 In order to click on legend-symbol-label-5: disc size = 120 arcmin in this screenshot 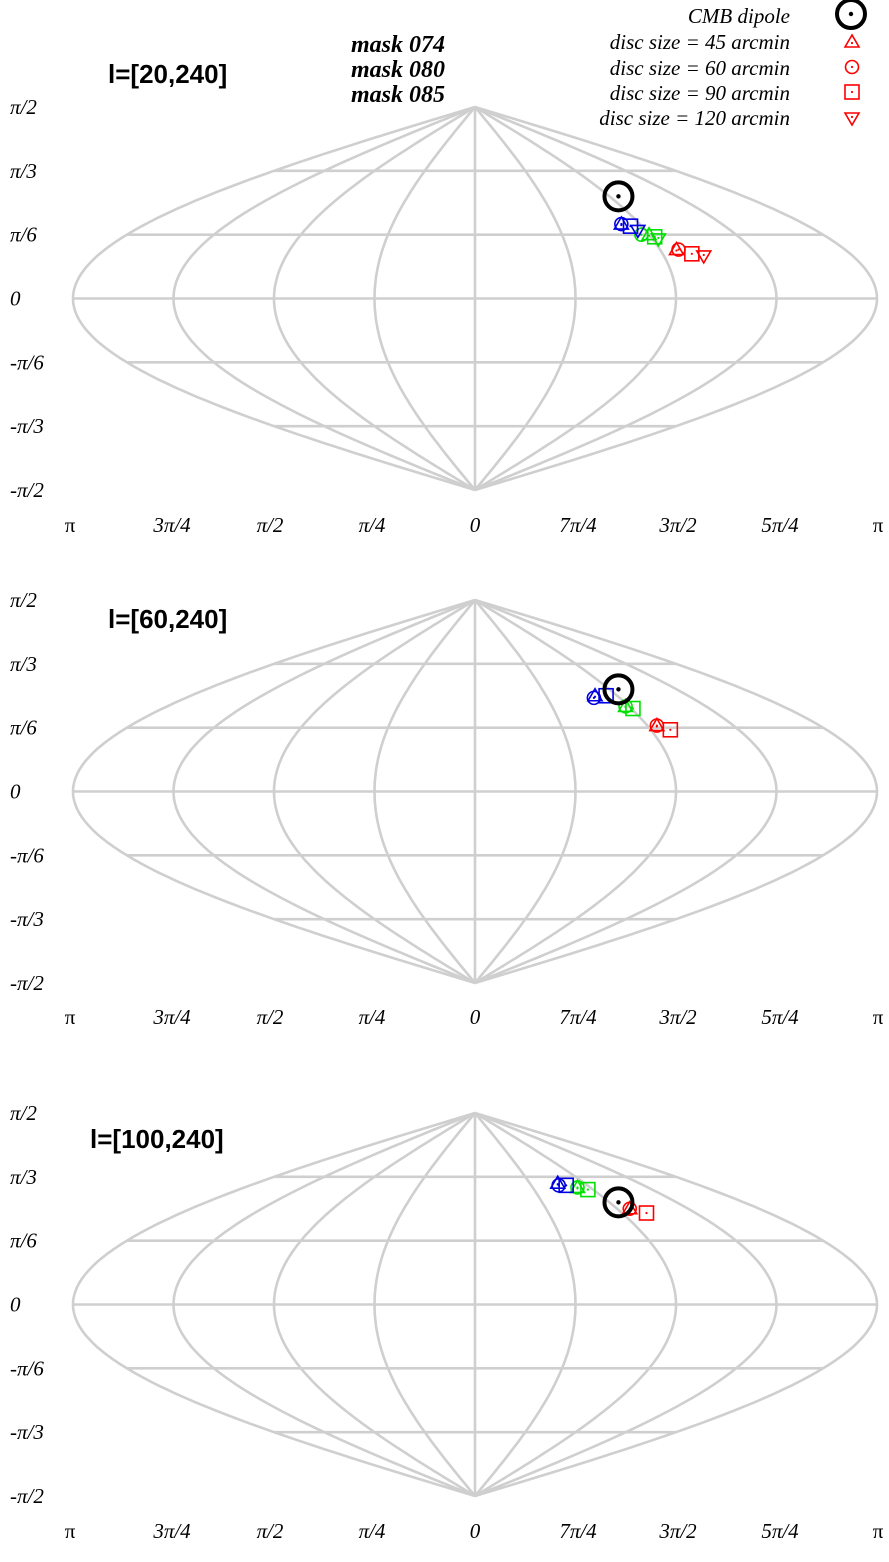, I will do `click(694, 118)`.